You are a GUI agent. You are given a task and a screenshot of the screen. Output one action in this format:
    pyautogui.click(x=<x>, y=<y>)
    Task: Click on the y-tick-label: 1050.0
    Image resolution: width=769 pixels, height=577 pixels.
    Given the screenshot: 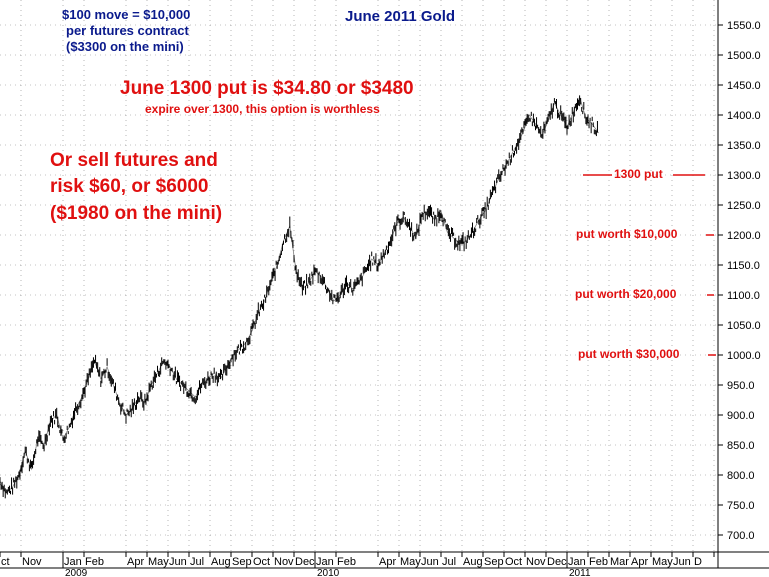 What is the action you would take?
    pyautogui.click(x=744, y=326)
    